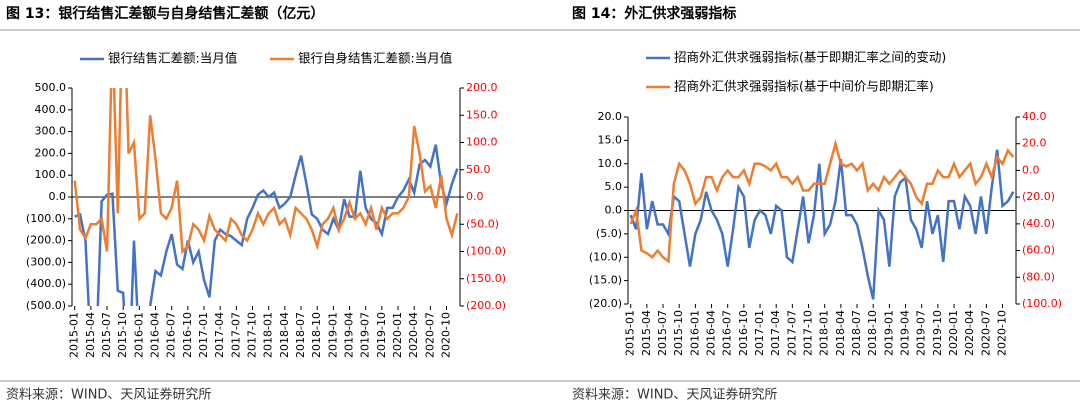 Image resolution: width=1080 pixels, height=409 pixels. I want to click on y-tick-label: (20.0), so click(605, 303).